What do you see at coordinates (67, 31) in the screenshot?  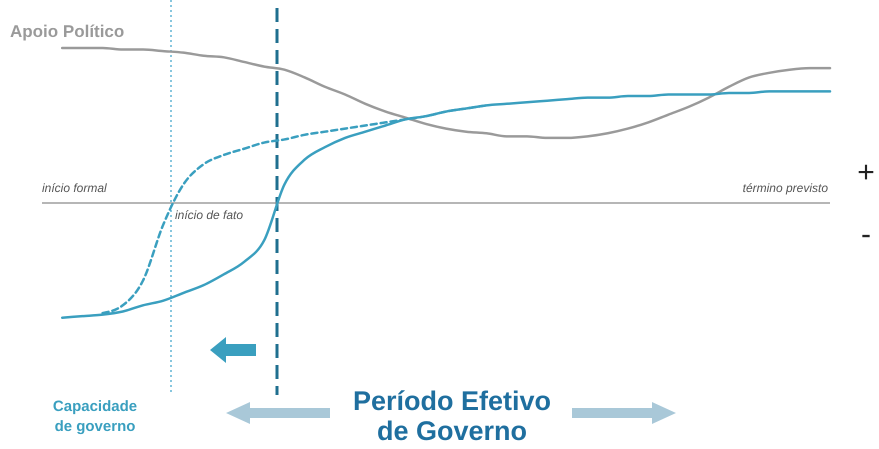 I see `series-label: Apoio Político` at bounding box center [67, 31].